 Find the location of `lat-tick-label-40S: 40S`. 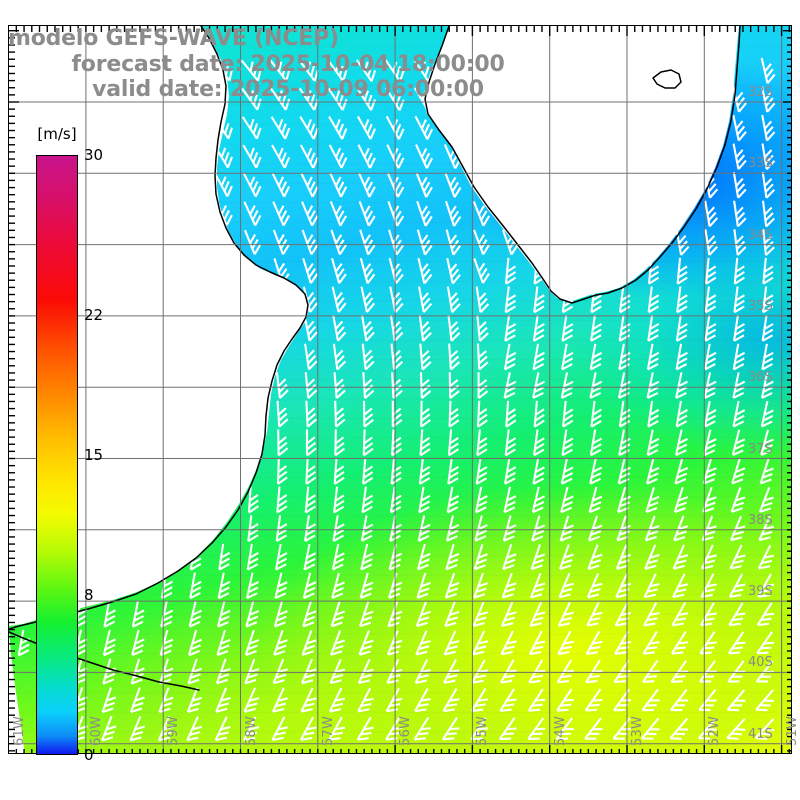

lat-tick-label-40S: 40S is located at coordinates (760, 663).